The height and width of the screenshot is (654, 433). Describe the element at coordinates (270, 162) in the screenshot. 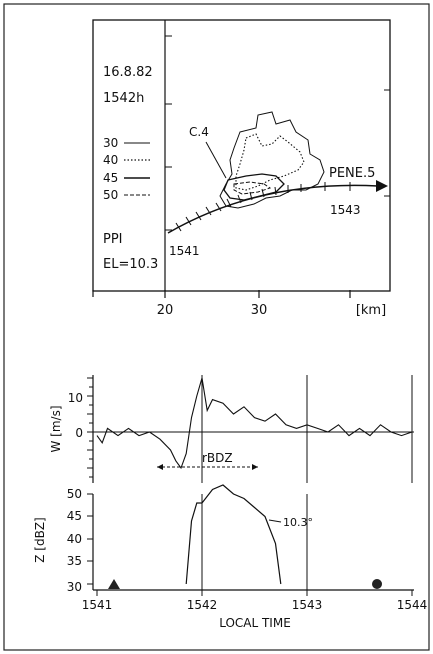

I see `contour-40-dbz` at that location.